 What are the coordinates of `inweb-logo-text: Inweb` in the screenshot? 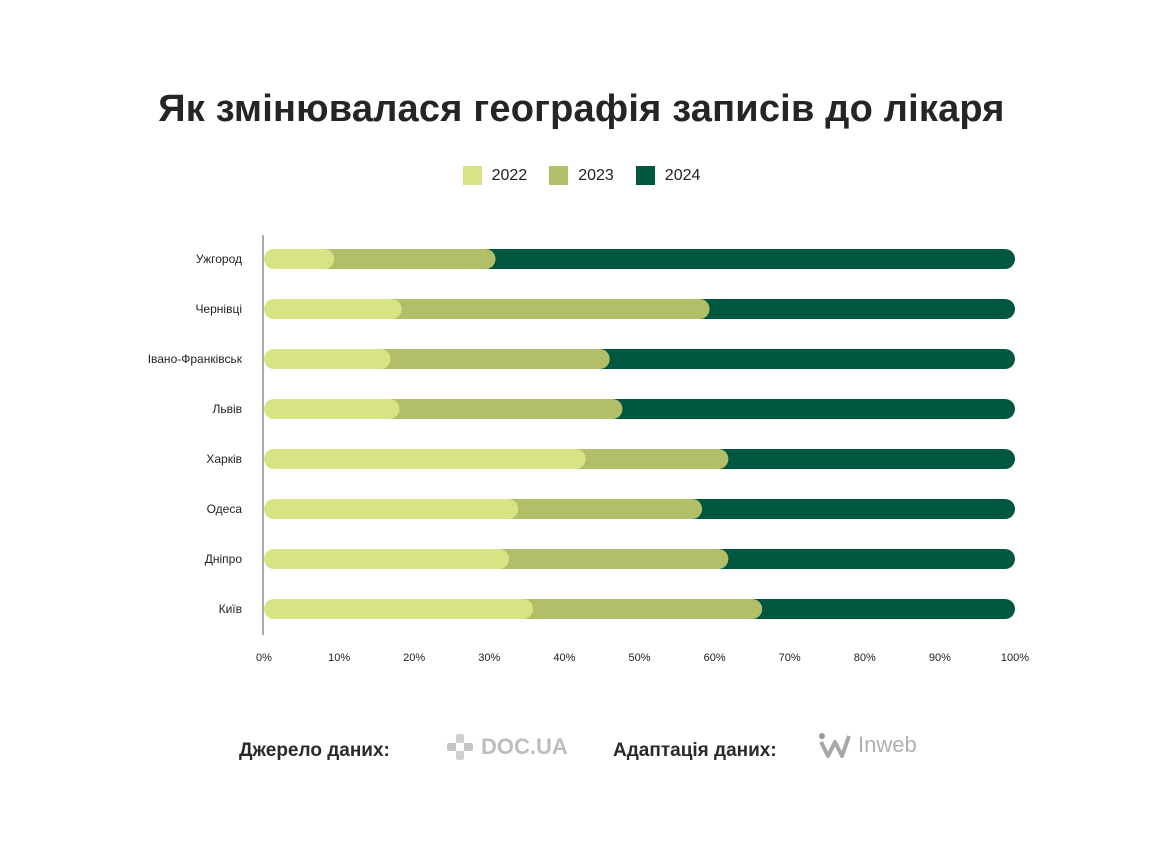 It's located at (887, 744).